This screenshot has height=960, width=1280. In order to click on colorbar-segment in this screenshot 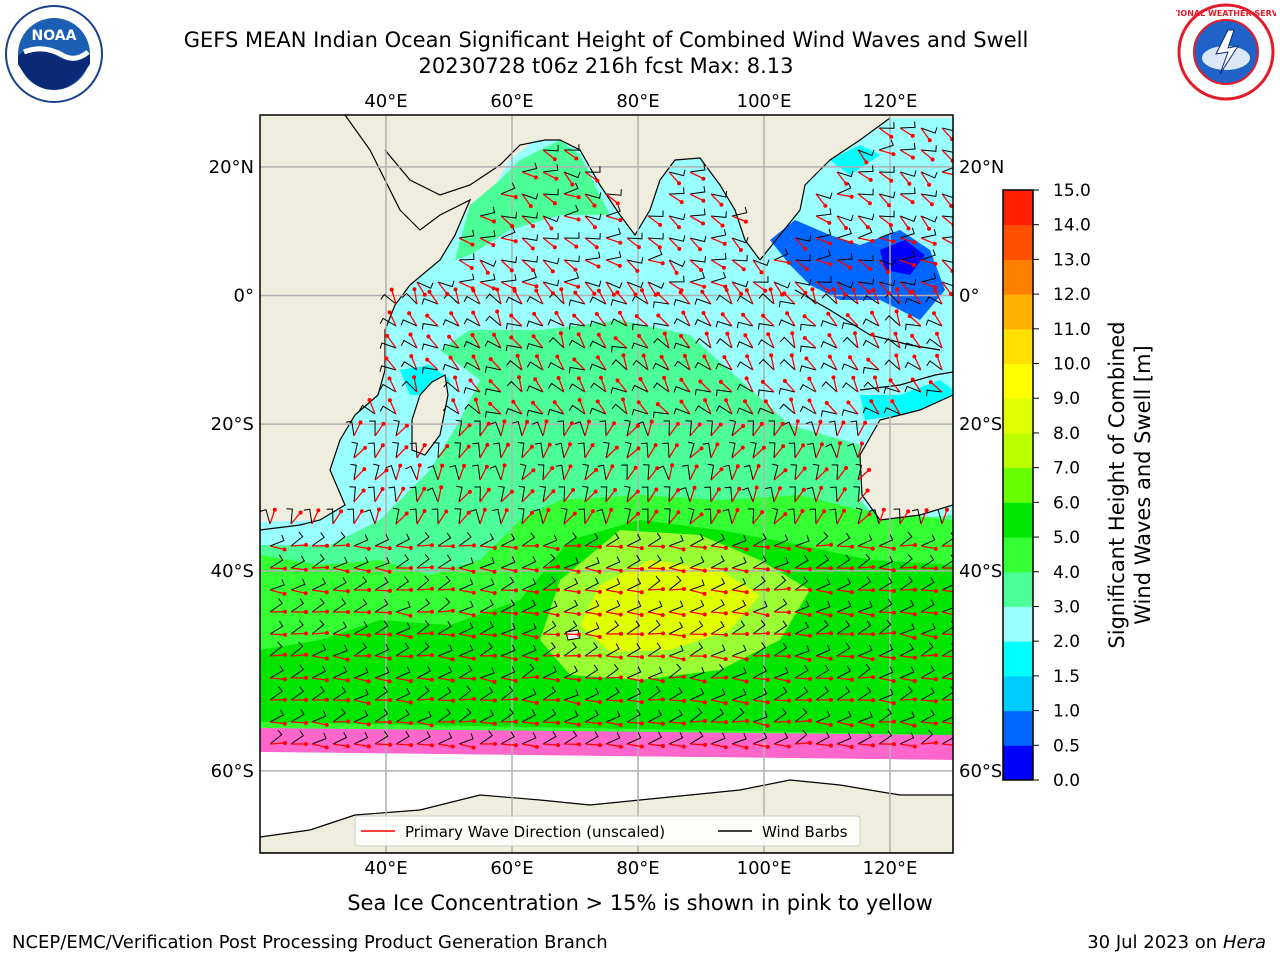, I will do `click(1018, 728)`.